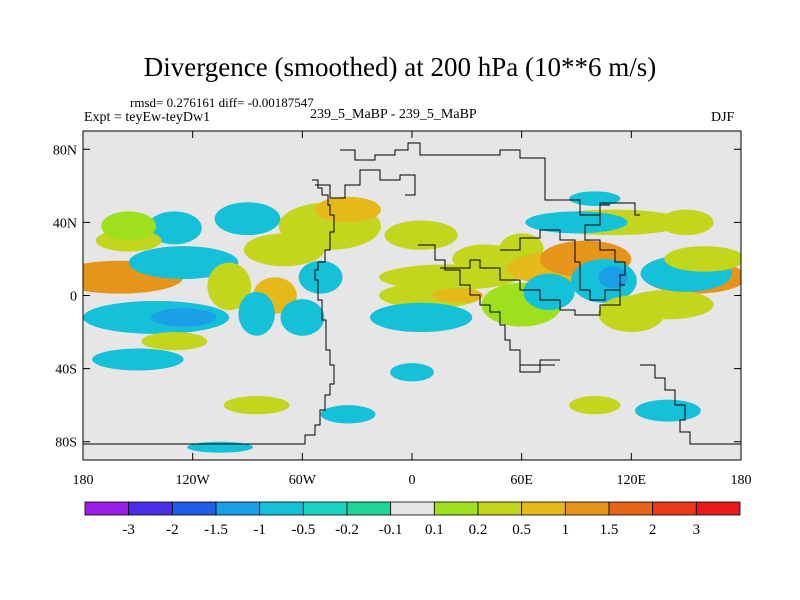  I want to click on colorbar-label: 0.1, so click(434, 530).